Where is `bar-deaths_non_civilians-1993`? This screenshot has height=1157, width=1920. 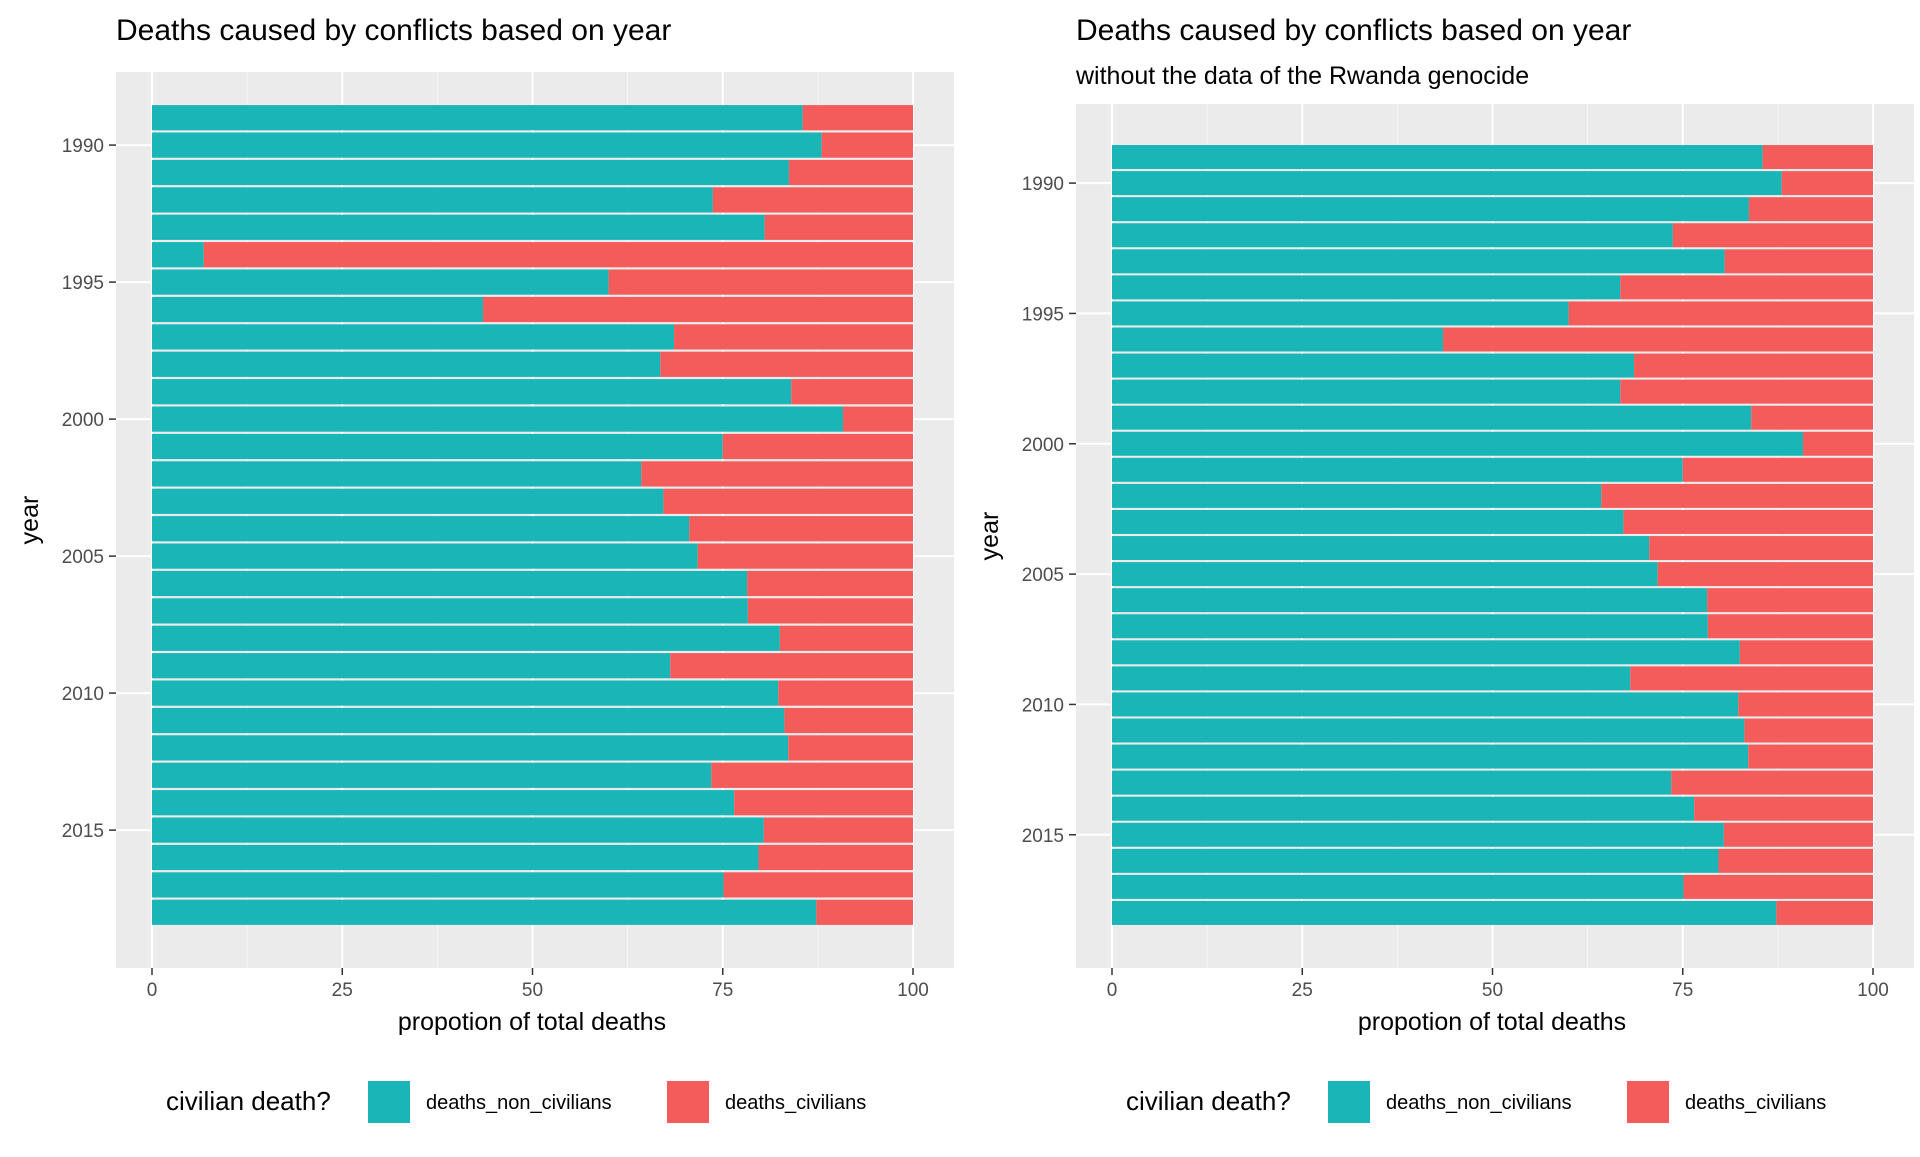 bar-deaths_non_civilians-1993 is located at coordinates (458, 227).